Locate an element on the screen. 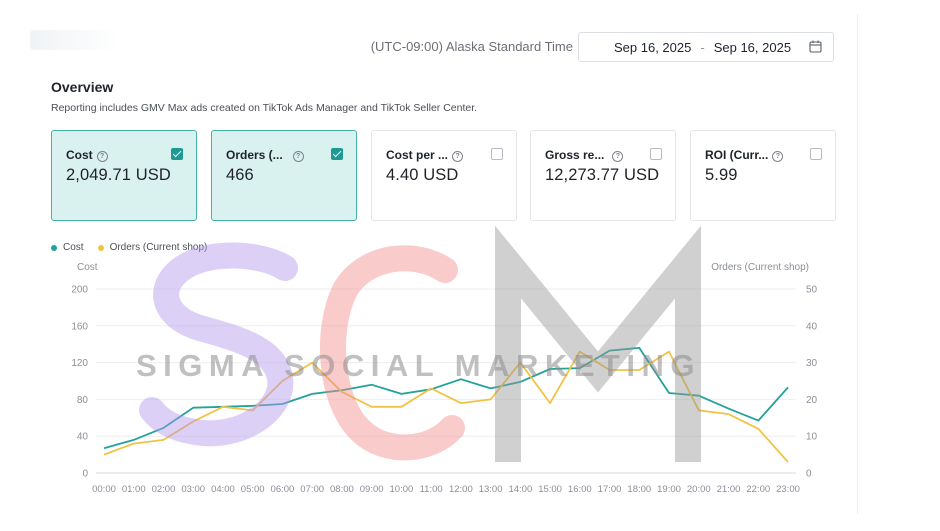 The height and width of the screenshot is (531, 940). x-tick-label: 03:00 is located at coordinates (193, 489).